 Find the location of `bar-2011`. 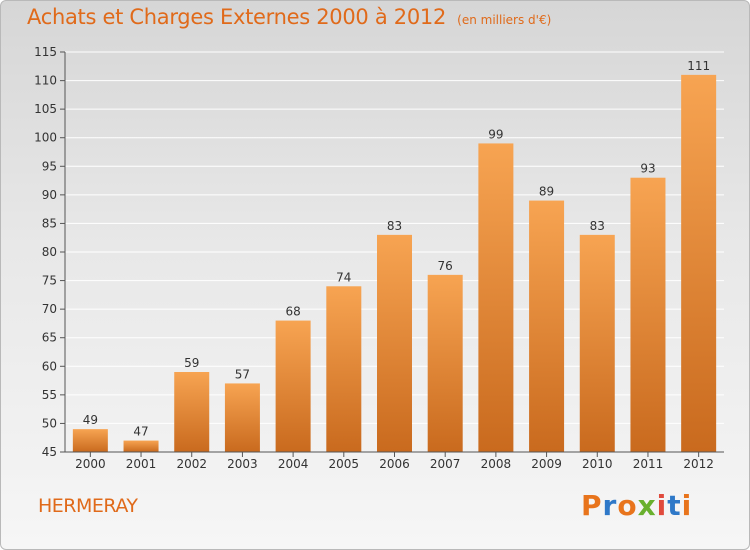

bar-2011 is located at coordinates (648, 314).